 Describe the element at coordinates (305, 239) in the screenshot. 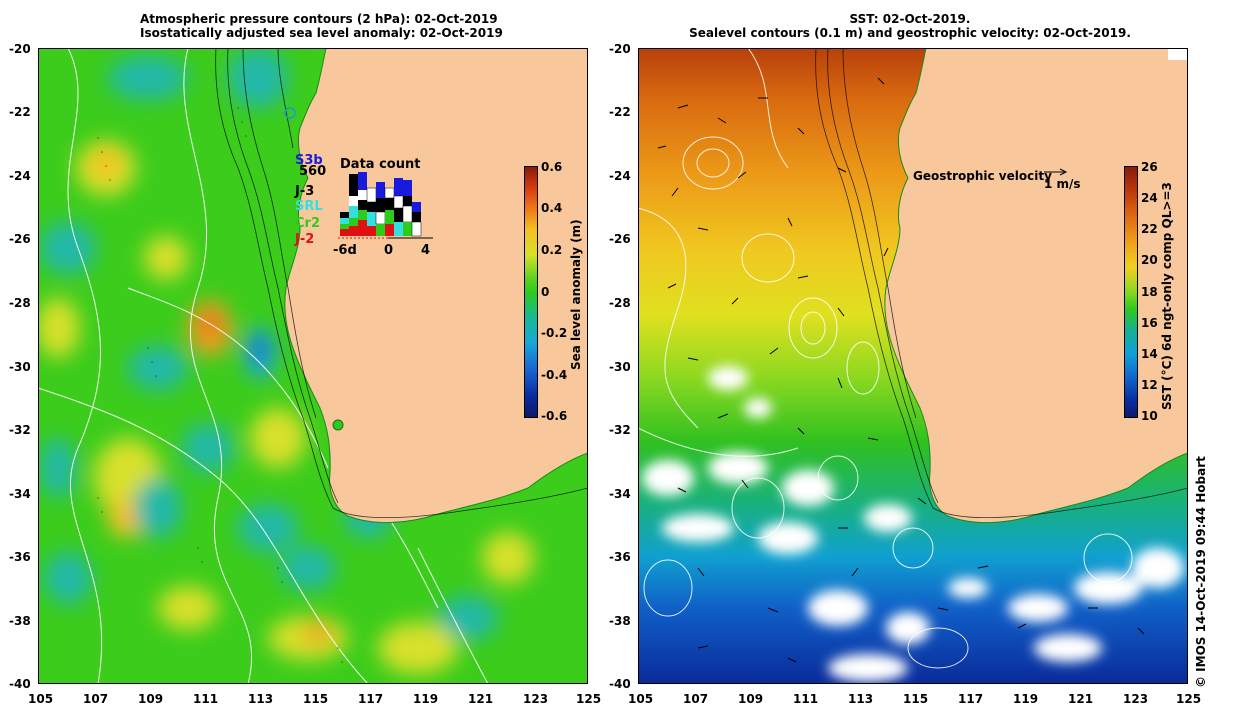

I see `sat-label-j2: J-2` at that location.